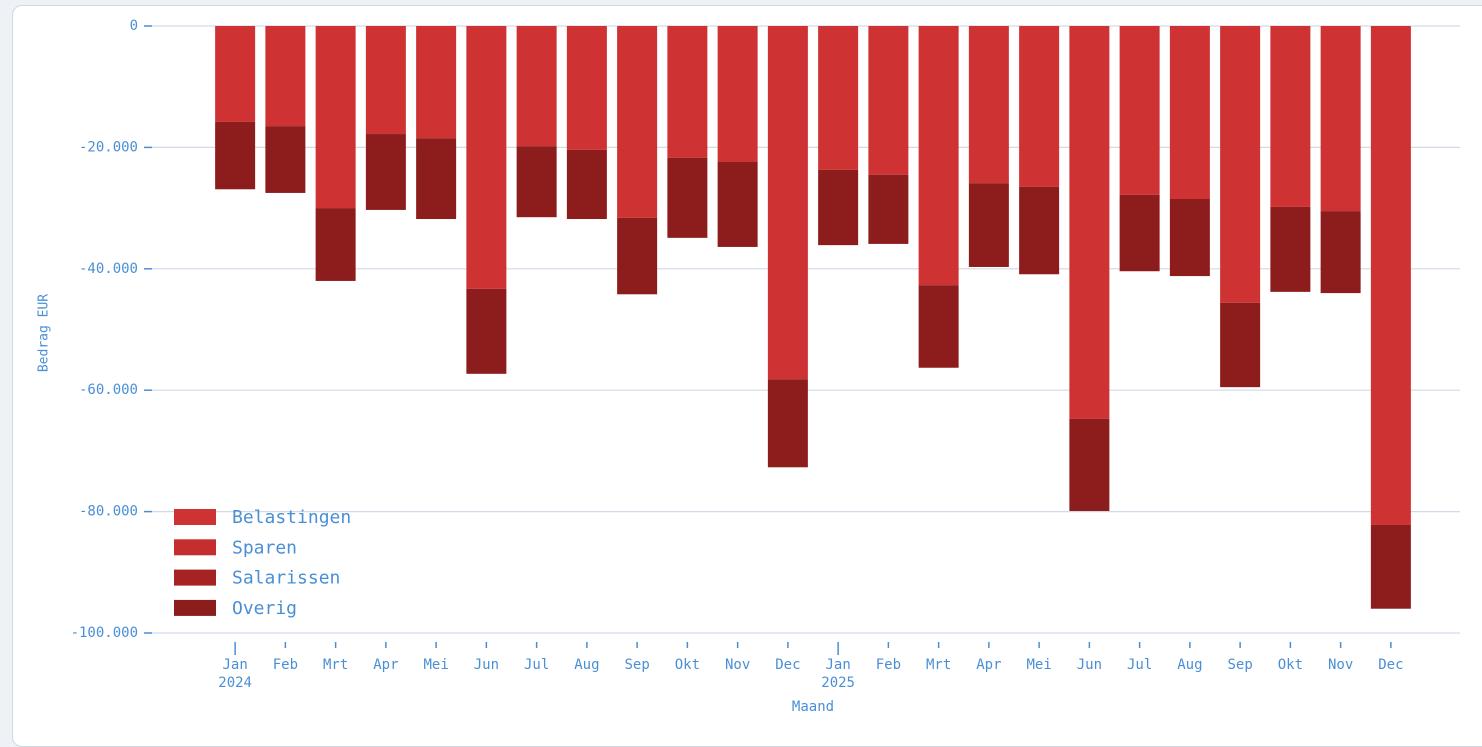  Describe the element at coordinates (264, 608) in the screenshot. I see `legend-label: Overig` at that location.